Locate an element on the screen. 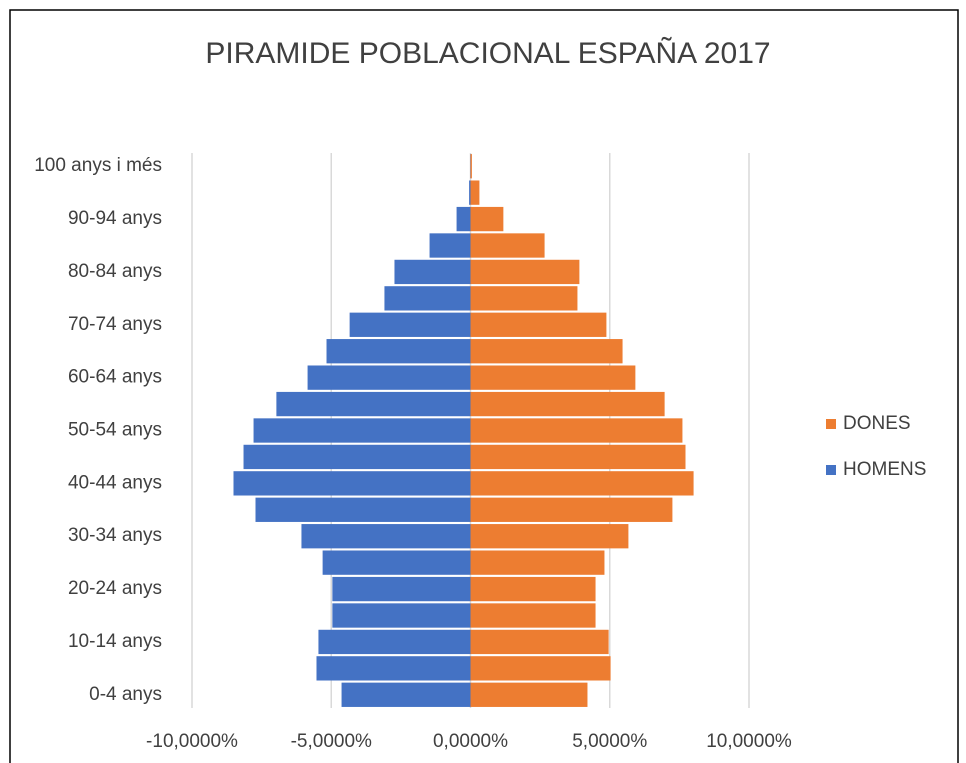 This screenshot has height=763, width=966. y-tick-label: 10-14 anys is located at coordinates (115, 641).